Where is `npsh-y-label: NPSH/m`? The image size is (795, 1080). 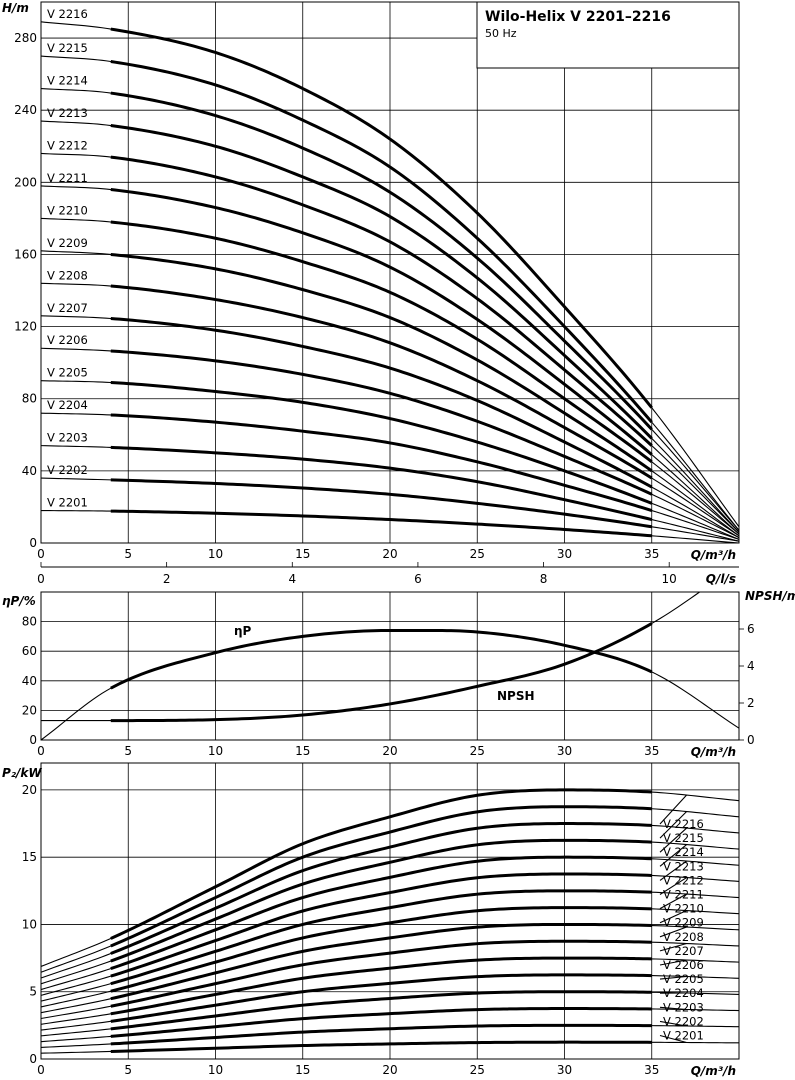 npsh-y-label: NPSH/m is located at coordinates (770, 596).